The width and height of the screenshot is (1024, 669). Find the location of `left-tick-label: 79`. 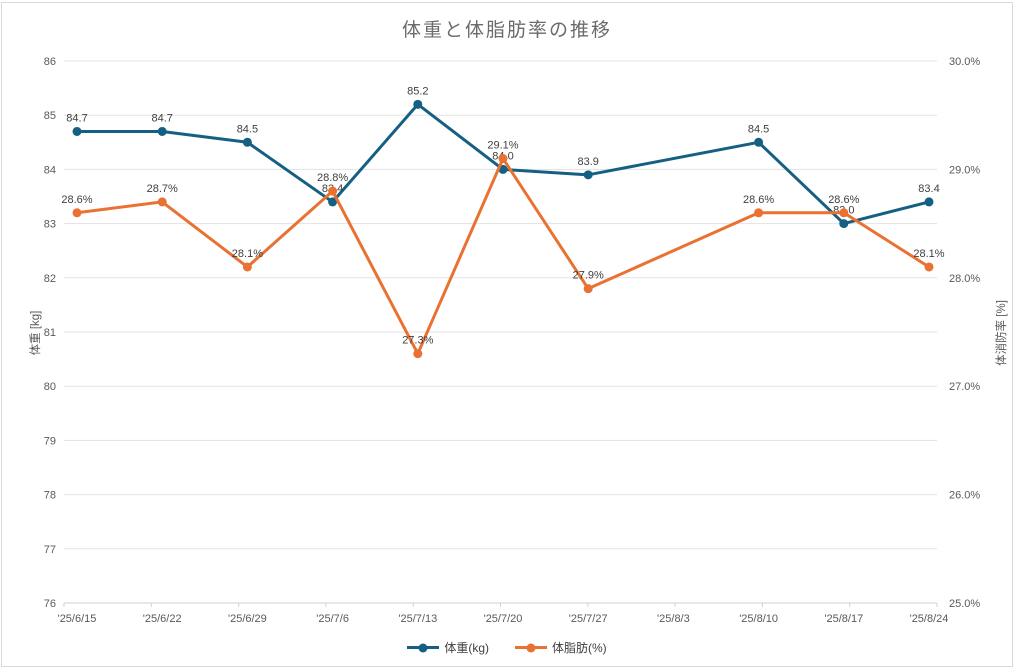

left-tick-label: 79 is located at coordinates (50, 441).